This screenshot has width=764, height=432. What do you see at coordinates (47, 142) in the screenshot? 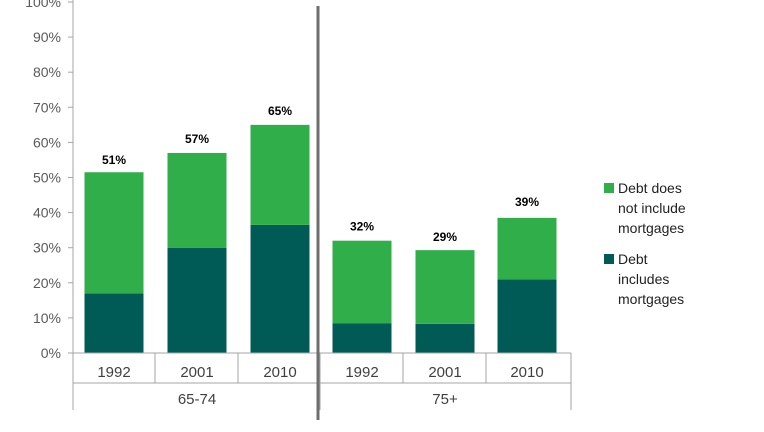
I see `y-tick-label: 60%` at bounding box center [47, 142].